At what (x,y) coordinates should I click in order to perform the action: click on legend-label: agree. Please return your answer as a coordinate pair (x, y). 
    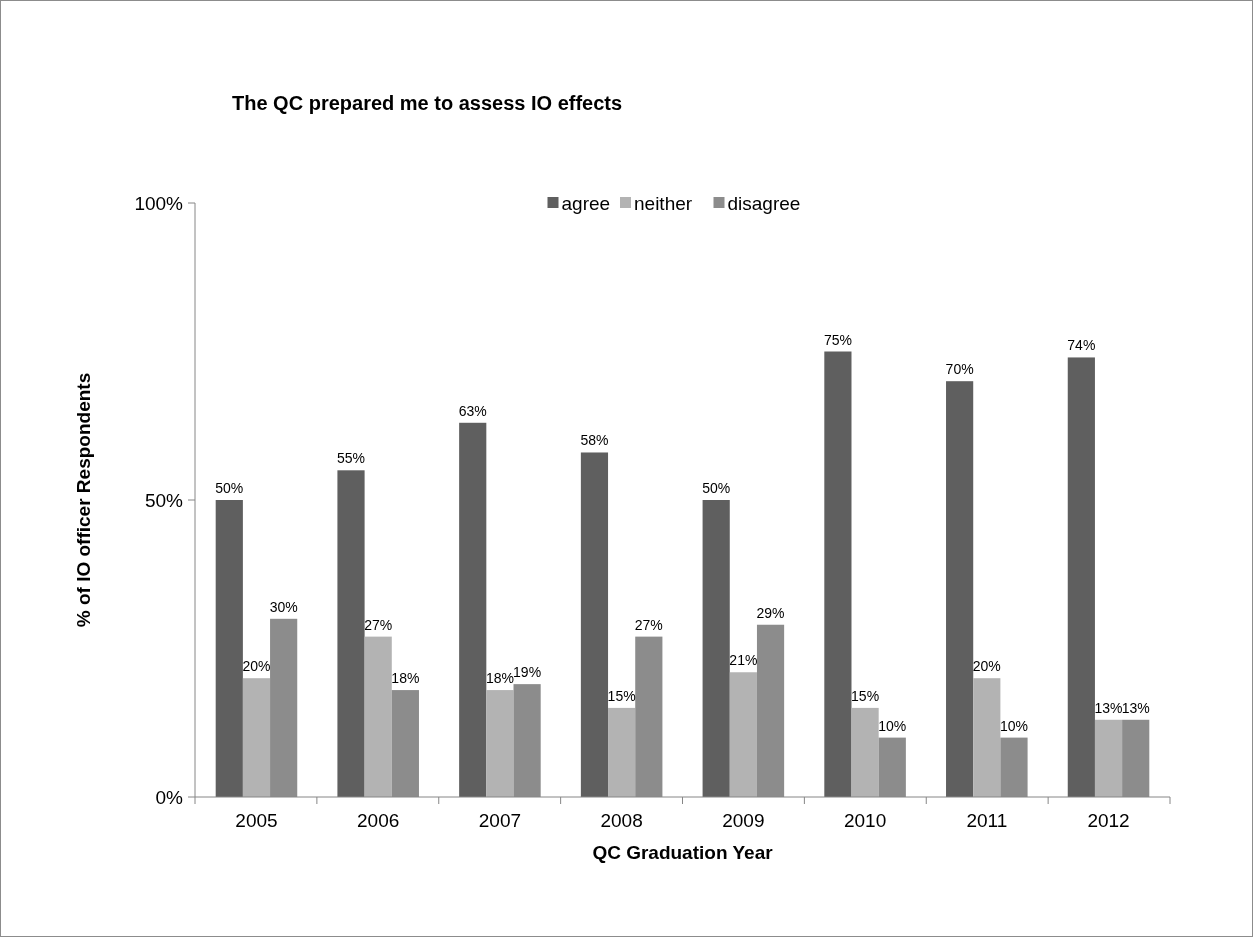
    Looking at the image, I should click on (586, 203).